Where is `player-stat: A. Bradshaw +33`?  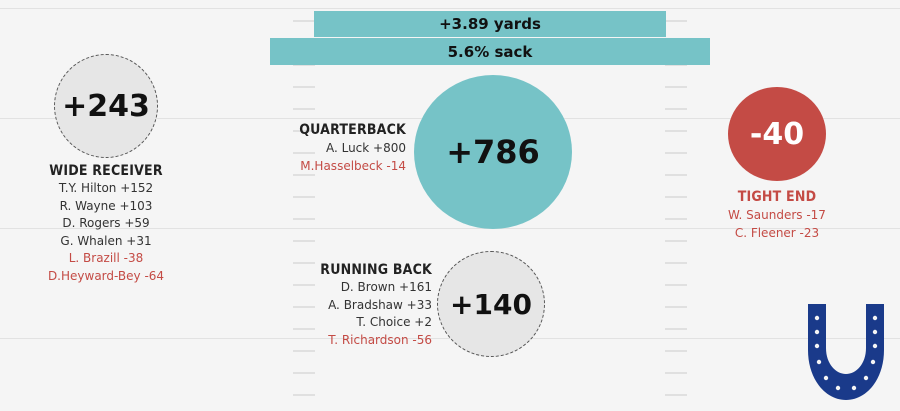
player-stat: A. Bradshaw +33 is located at coordinates (380, 304).